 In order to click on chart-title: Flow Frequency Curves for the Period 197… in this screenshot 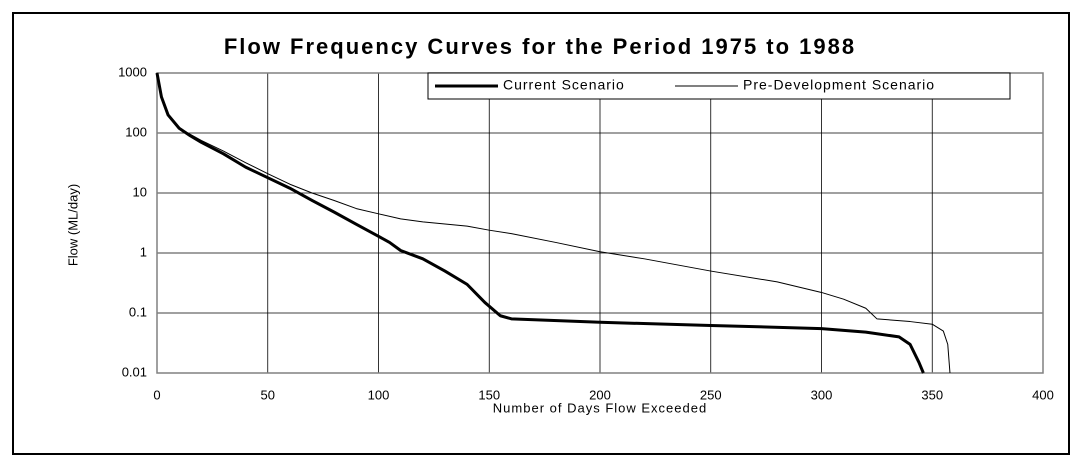, I will do `click(540, 46)`.